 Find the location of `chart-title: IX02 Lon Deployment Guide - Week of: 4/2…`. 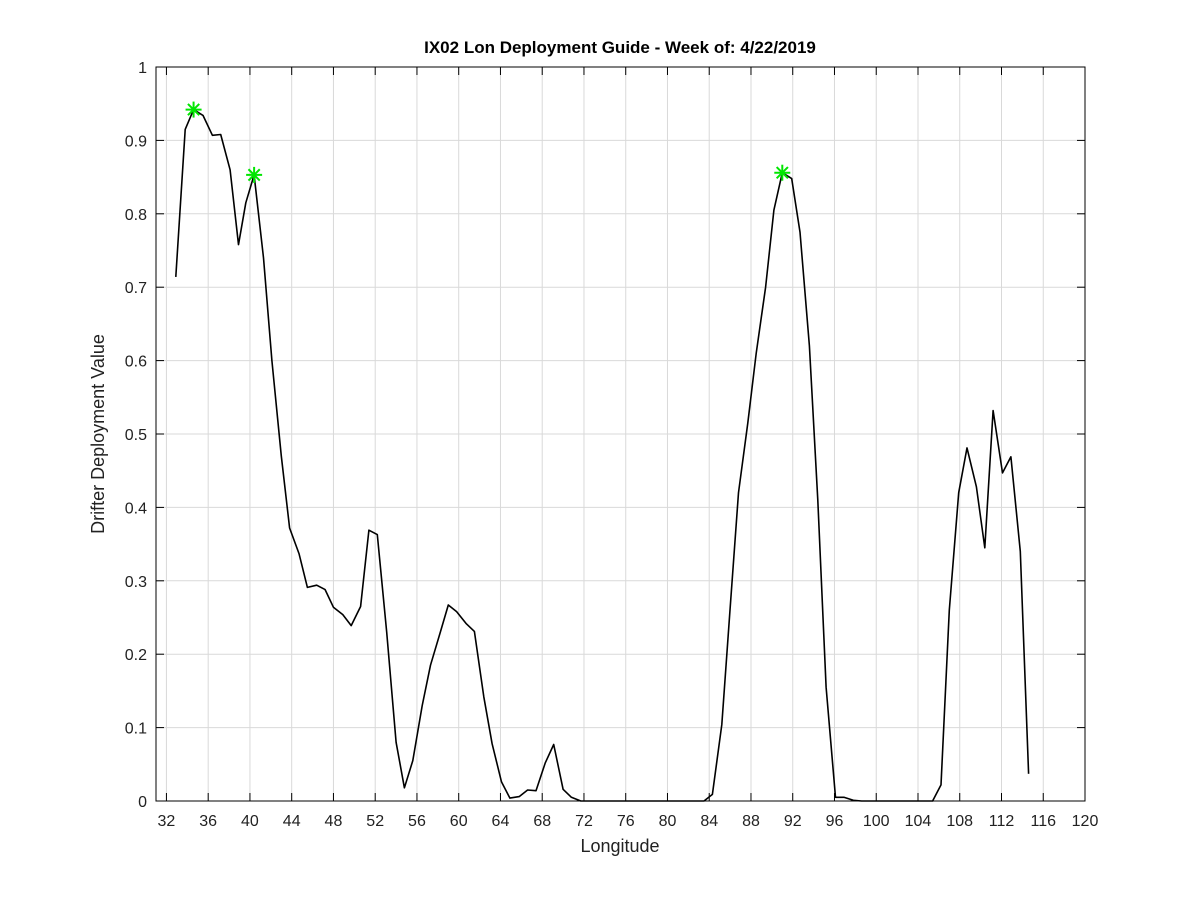

chart-title: IX02 Lon Deployment Guide - Week of: 4/2… is located at coordinates (620, 47).